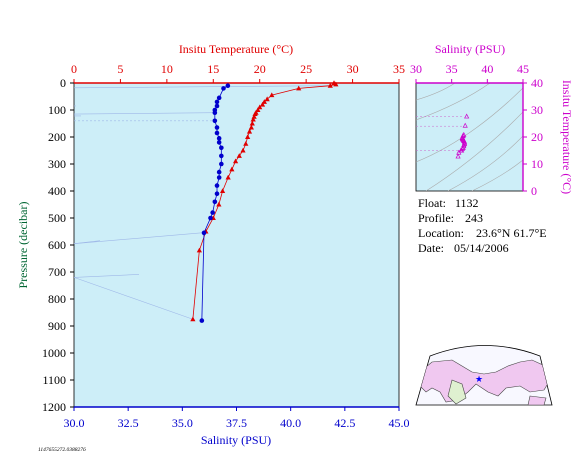 Image resolution: width=587 pixels, height=468 pixels. I want to click on location-value: 23.6°N 61.7°E, so click(511, 233).